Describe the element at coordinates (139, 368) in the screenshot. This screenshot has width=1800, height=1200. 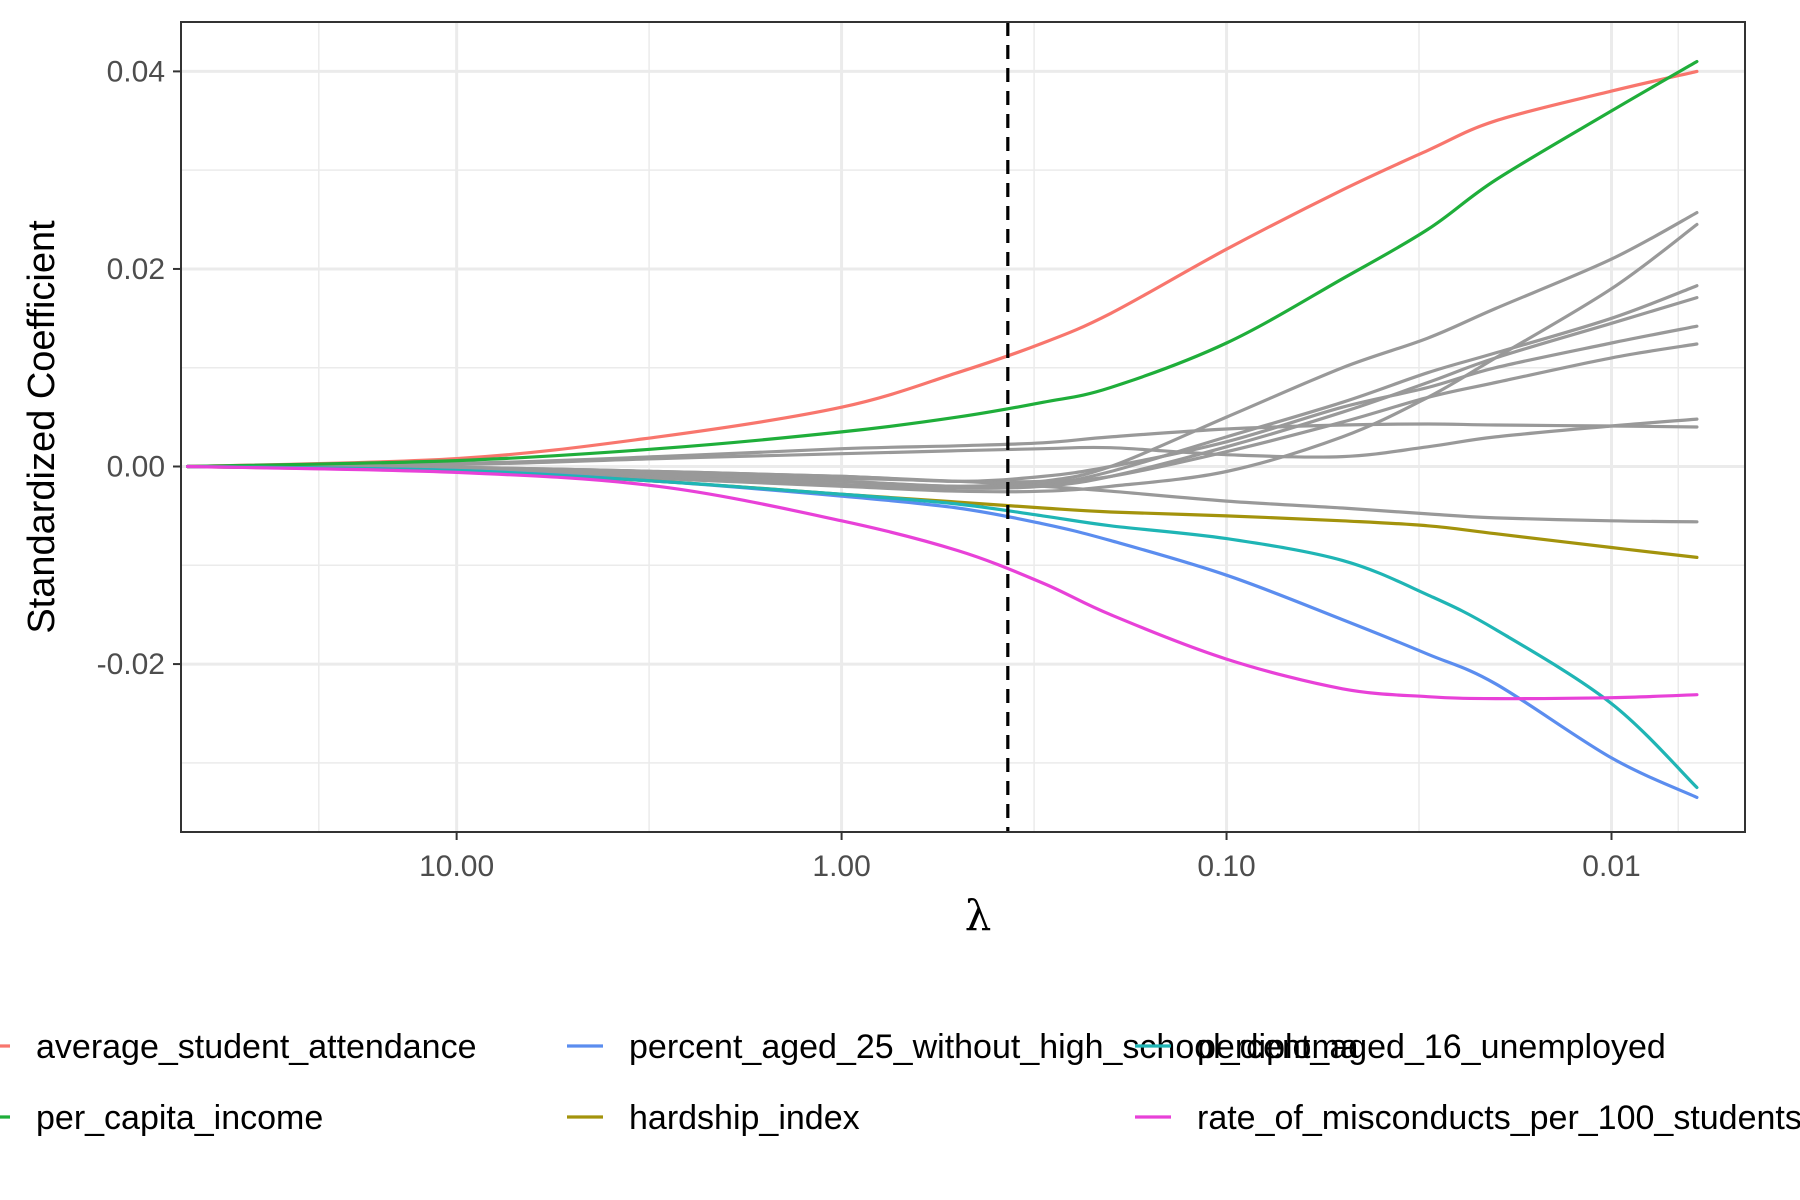
I see `y-axis-ticks: 0.04 0.02 0.00 -0.02` at that location.